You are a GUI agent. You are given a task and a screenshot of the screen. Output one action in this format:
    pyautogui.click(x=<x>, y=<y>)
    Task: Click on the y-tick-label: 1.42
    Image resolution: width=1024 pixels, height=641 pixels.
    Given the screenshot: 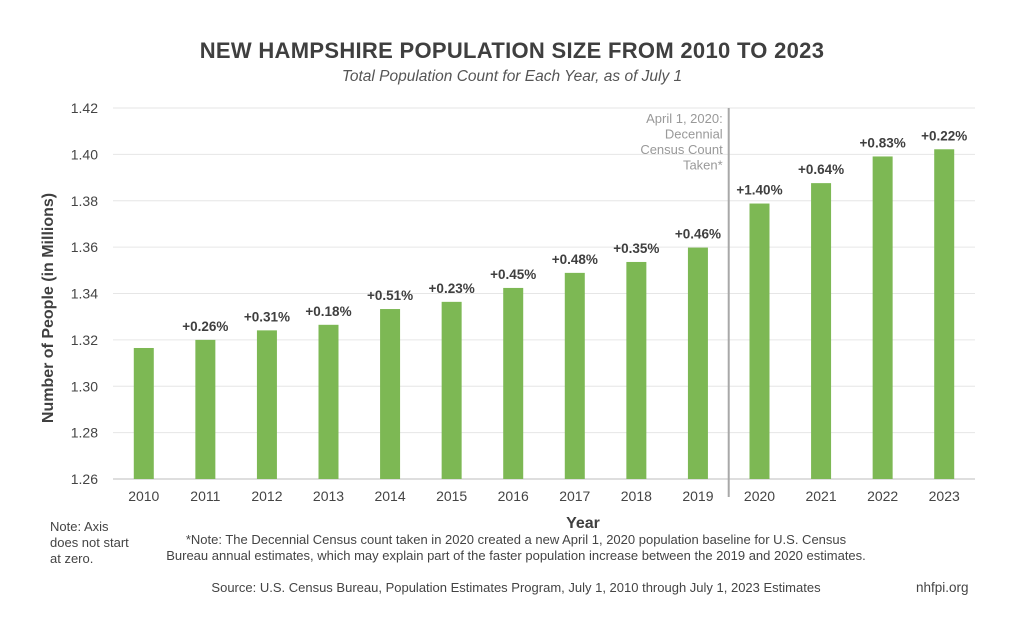 What is the action you would take?
    pyautogui.click(x=84, y=108)
    